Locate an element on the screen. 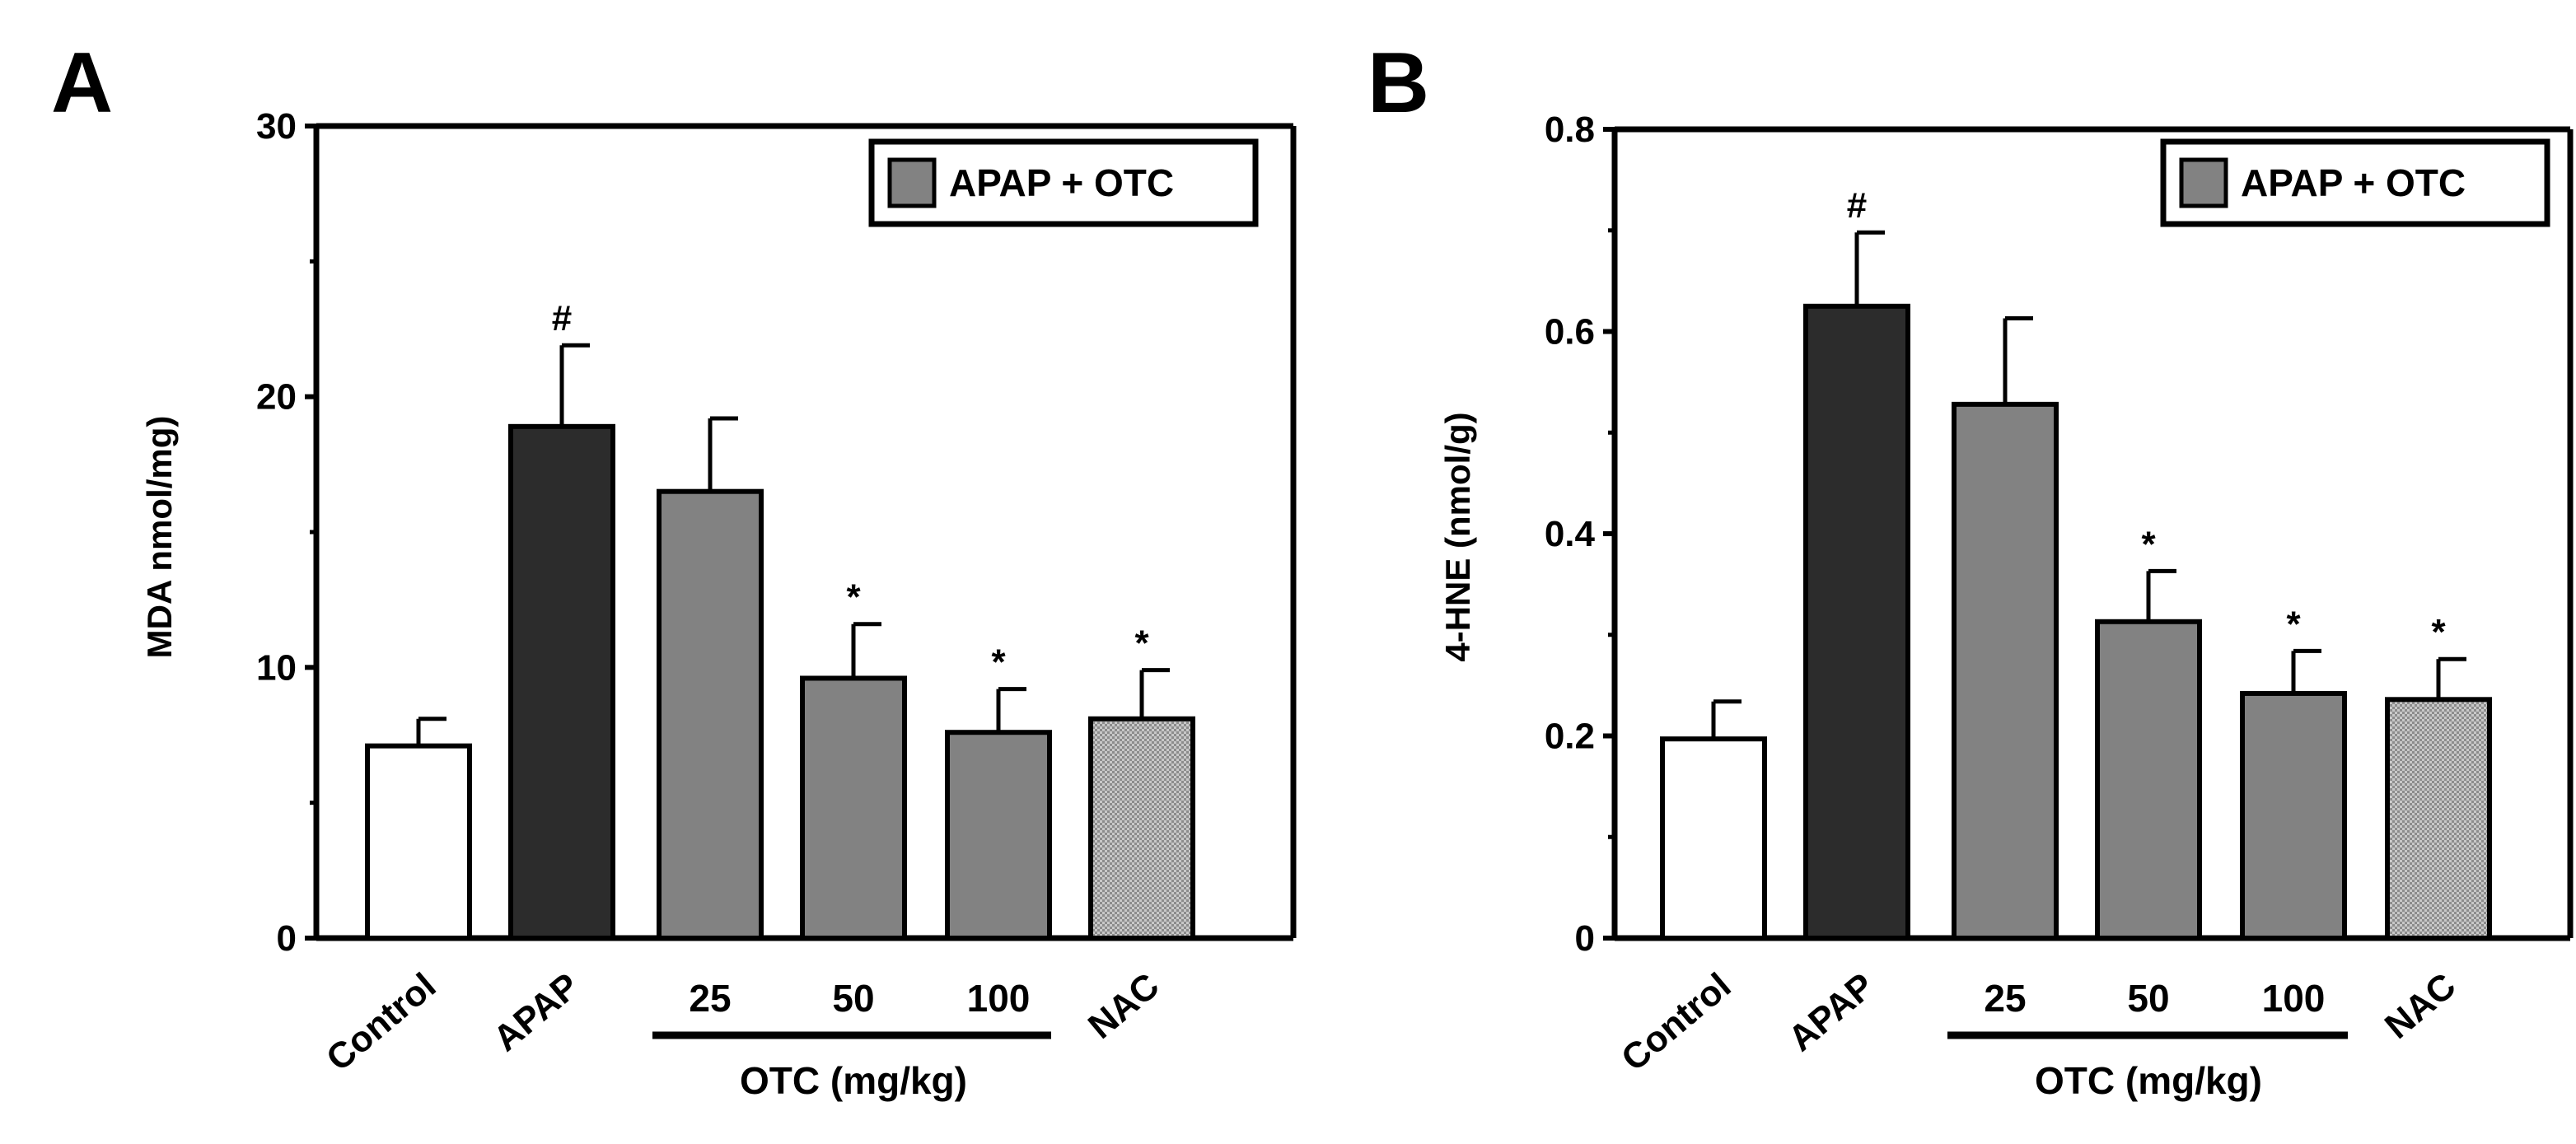 The height and width of the screenshot is (1144, 2576). panel-b-y-axis-label: 4-HNE (nmol/g) is located at coordinates (1457, 536).